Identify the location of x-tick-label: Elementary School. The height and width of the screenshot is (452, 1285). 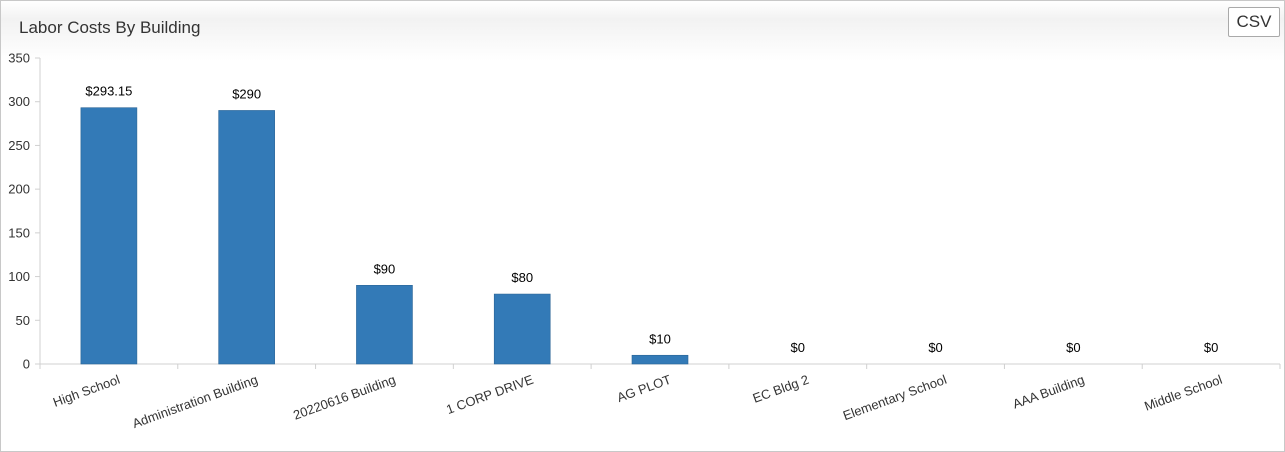
(895, 397).